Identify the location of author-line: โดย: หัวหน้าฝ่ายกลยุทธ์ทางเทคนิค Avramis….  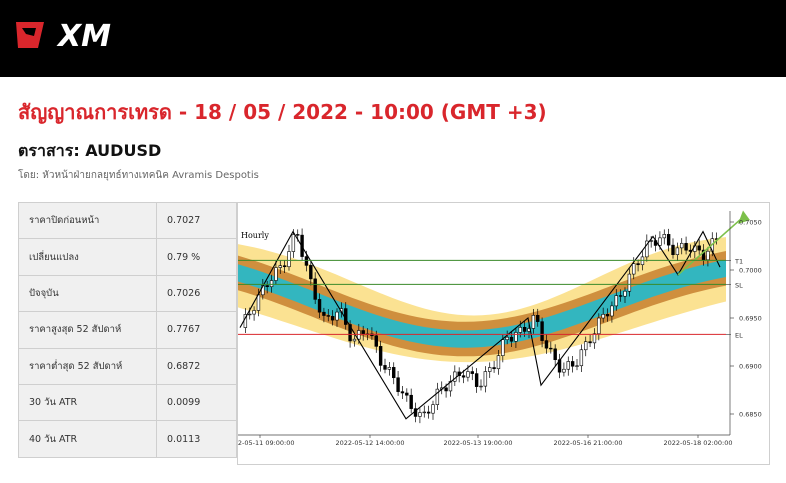
(138, 175).